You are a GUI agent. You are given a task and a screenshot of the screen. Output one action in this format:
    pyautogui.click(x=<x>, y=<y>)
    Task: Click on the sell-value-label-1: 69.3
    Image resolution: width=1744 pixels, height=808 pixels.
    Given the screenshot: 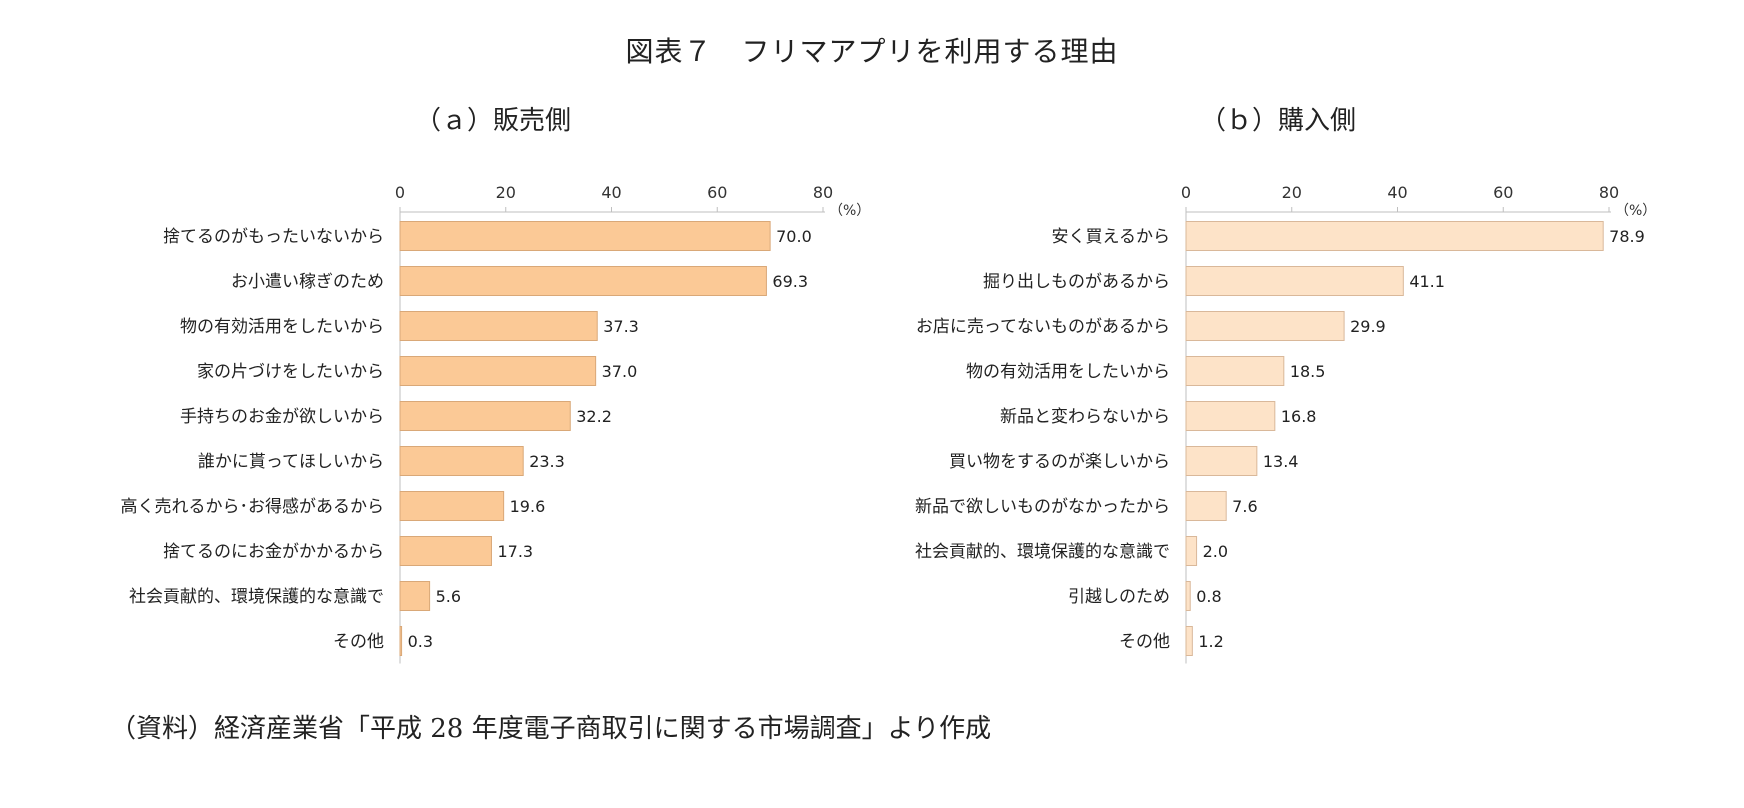 What is the action you would take?
    pyautogui.click(x=790, y=281)
    